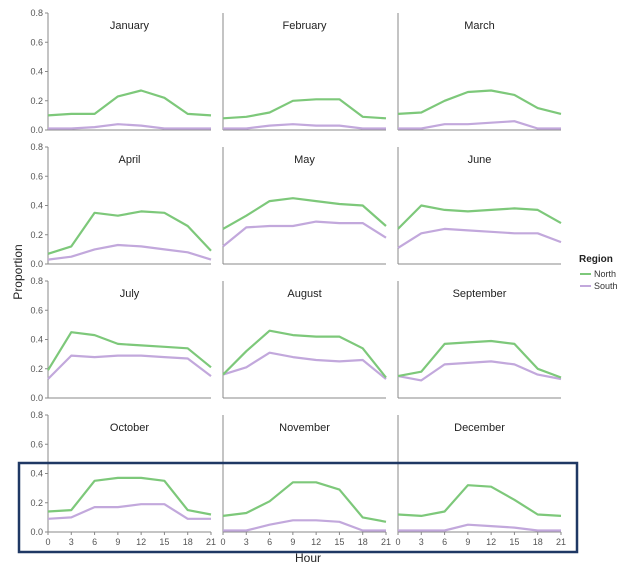 This screenshot has width=622, height=566. Describe the element at coordinates (479, 340) in the screenshot. I see `panel-september: September` at that location.